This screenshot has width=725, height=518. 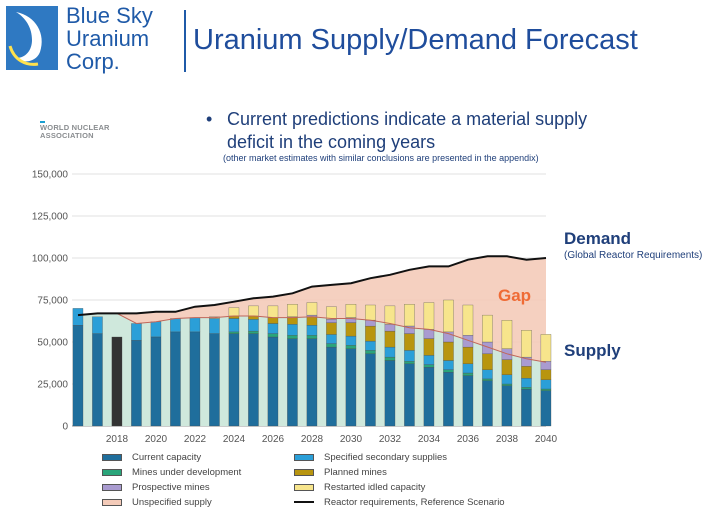 What do you see at coordinates (52, 385) in the screenshot?
I see `y-tick-label: 25,000` at bounding box center [52, 385].